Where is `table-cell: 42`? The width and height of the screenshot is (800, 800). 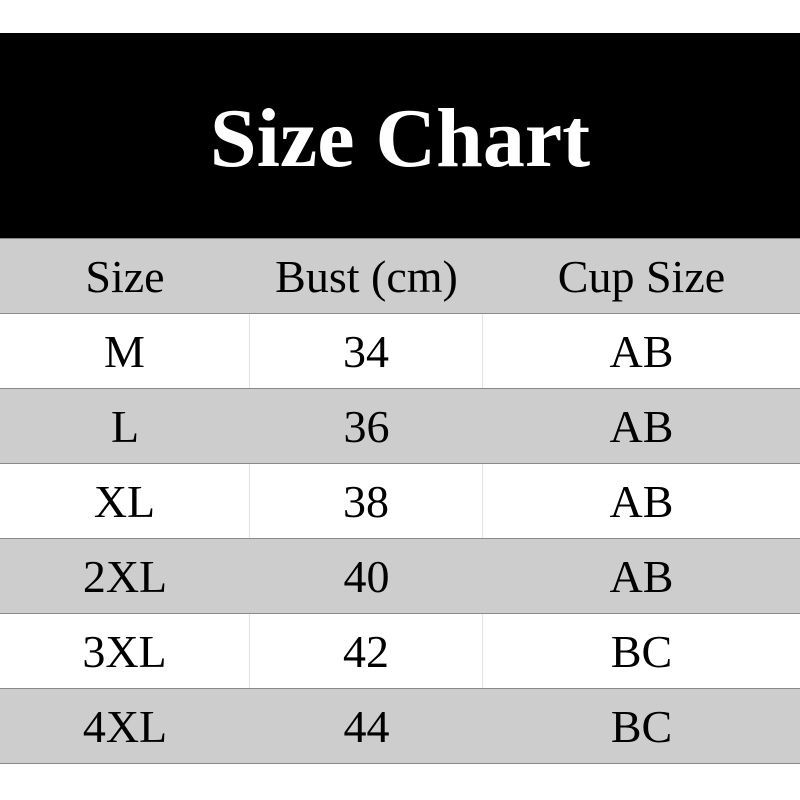 table-cell: 42 is located at coordinates (366, 651).